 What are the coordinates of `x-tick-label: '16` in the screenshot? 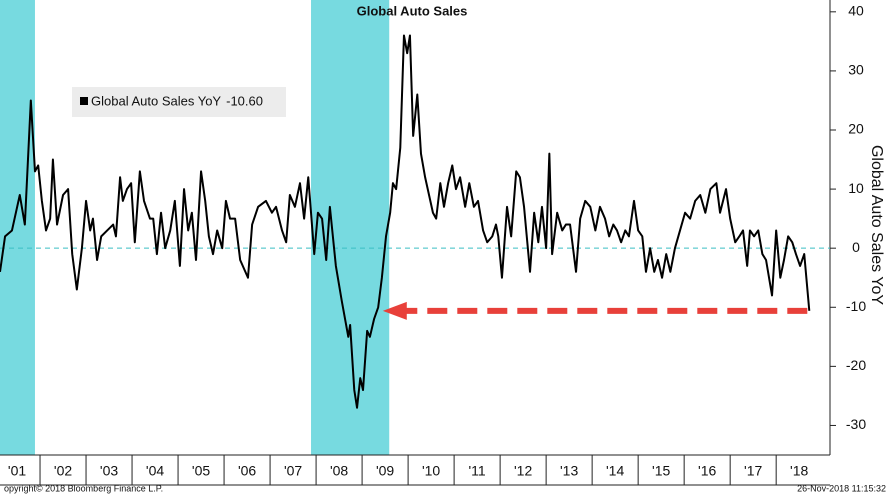 It's located at (707, 471).